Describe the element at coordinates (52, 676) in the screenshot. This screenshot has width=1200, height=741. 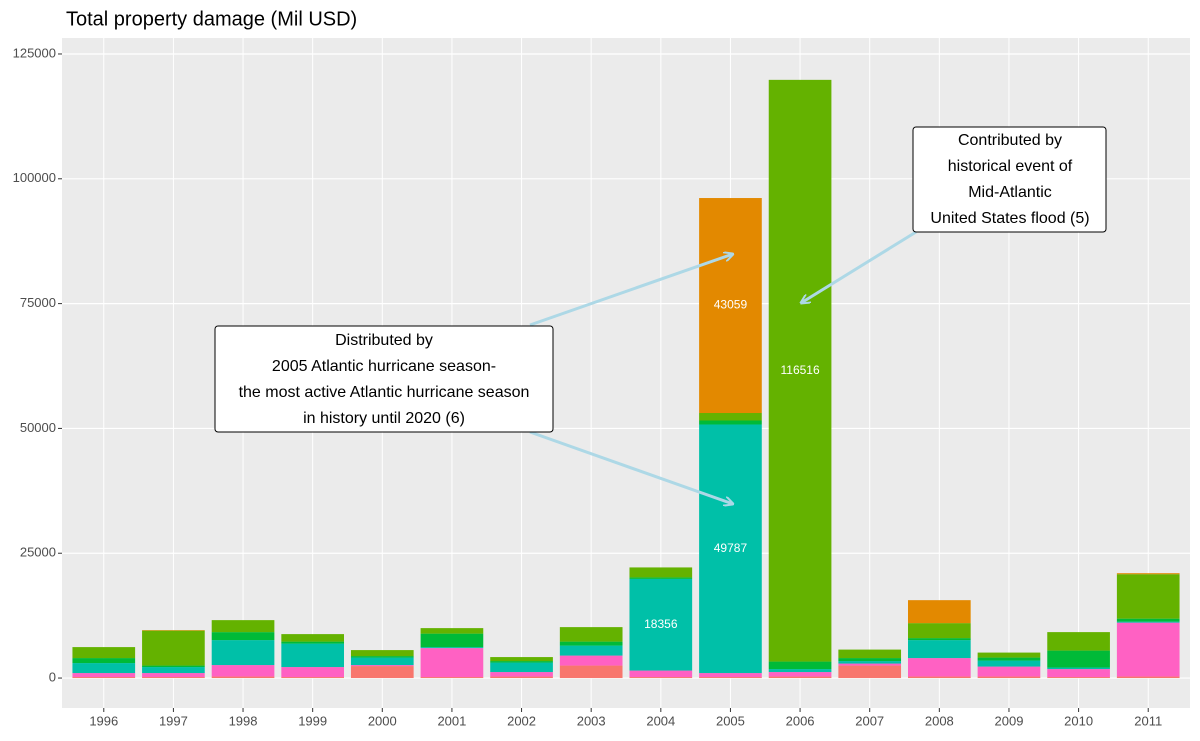
I see `y-tick-label: 0` at that location.